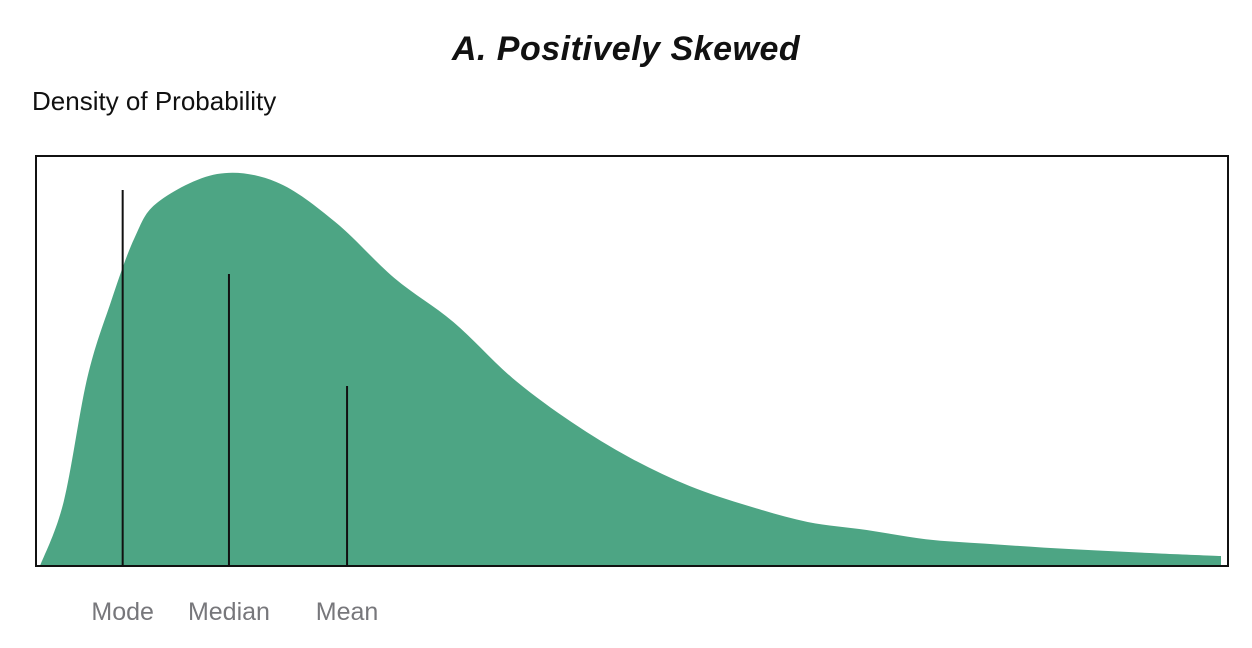 This screenshot has height=648, width=1252. Describe the element at coordinates (347, 612) in the screenshot. I see `marker-label-mean: Mean` at that location.